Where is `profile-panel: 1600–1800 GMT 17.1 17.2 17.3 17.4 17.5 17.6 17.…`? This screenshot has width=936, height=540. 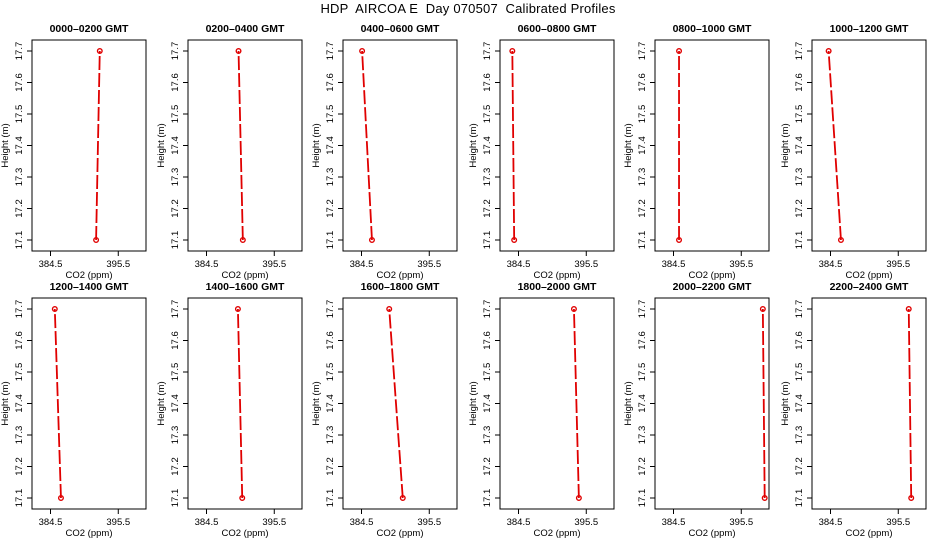 profile-panel: 1600–1800 GMT 17.1 17.2 17.3 17.4 17.5 17.6 17.… is located at coordinates (384, 410).